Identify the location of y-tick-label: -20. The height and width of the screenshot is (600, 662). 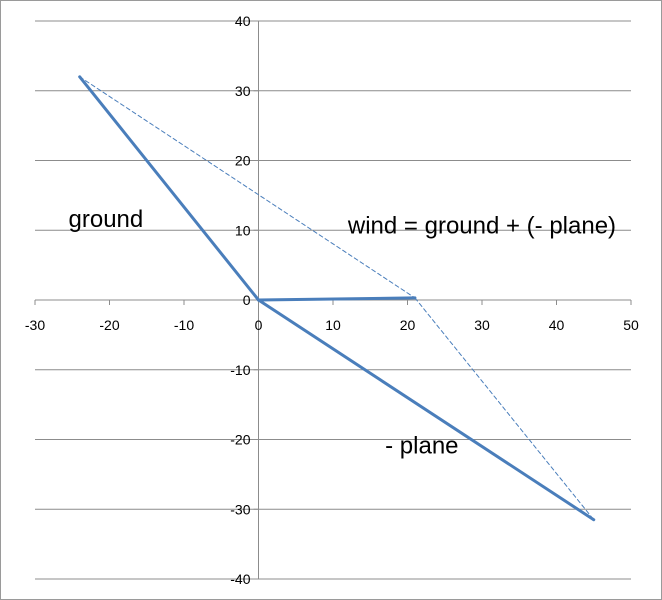
(240, 440).